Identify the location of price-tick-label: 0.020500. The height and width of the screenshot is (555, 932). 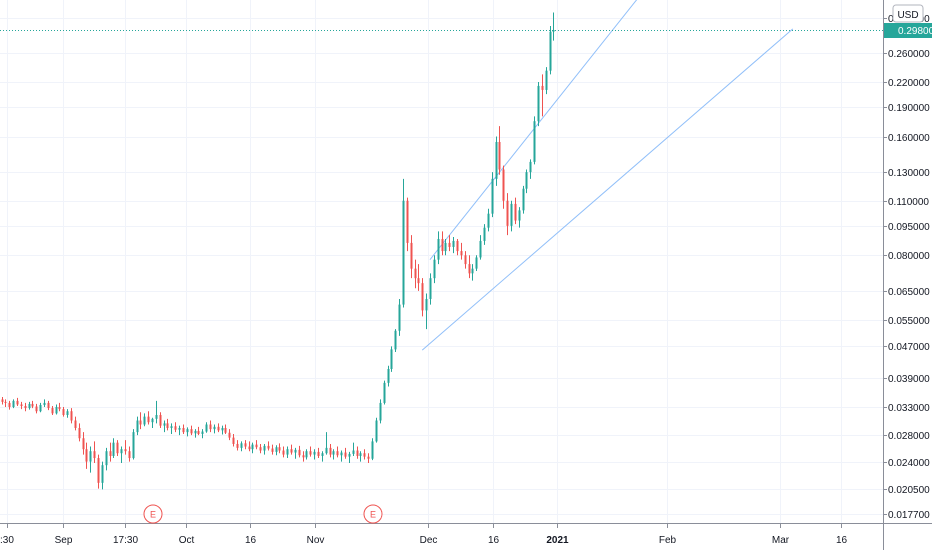
(909, 490).